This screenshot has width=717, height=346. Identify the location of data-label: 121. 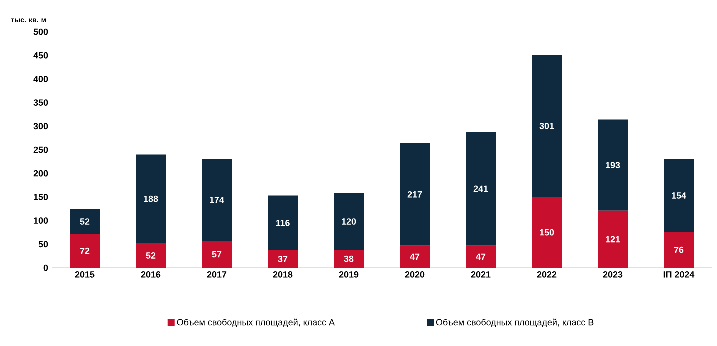
(613, 239).